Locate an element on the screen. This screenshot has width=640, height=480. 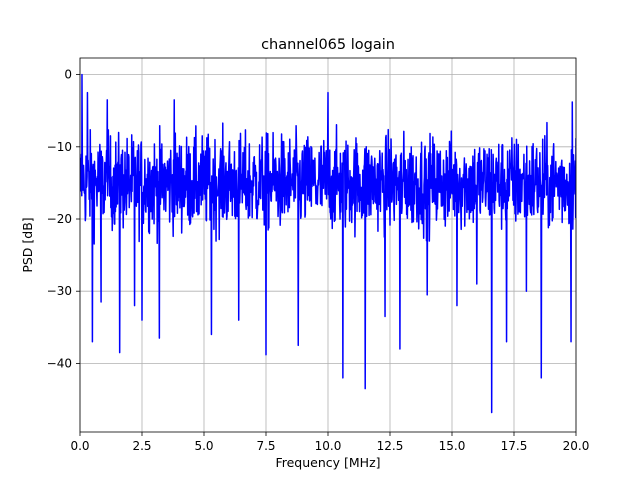
y-tick-label: −30 is located at coordinates (59, 291).